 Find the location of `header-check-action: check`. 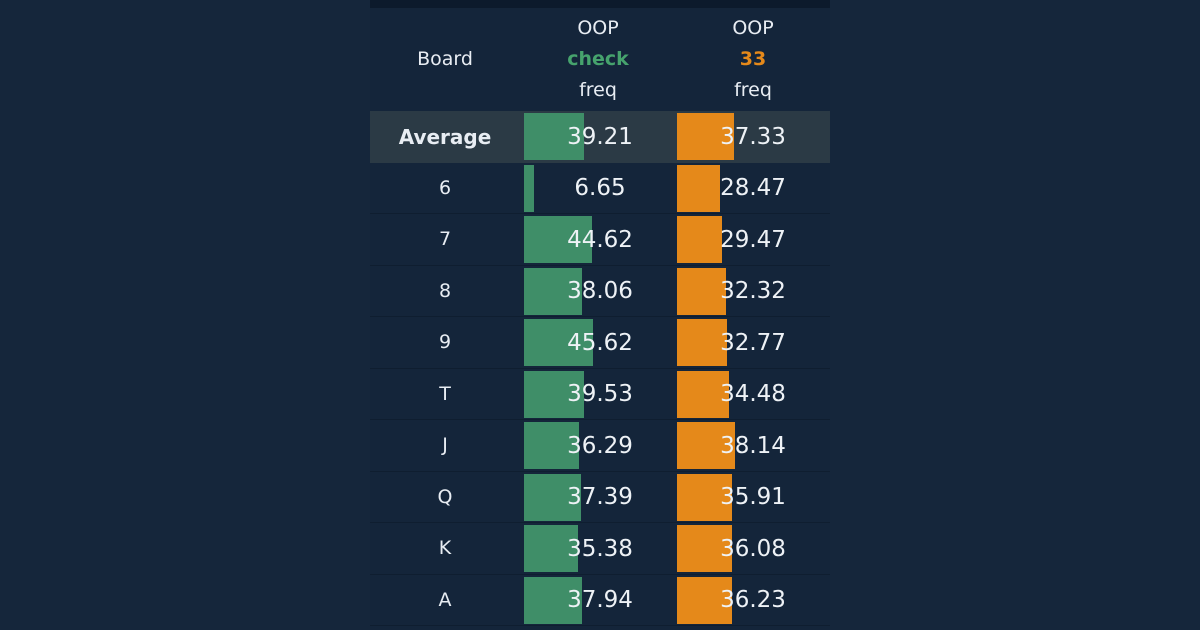

header-check-action: check is located at coordinates (598, 59).